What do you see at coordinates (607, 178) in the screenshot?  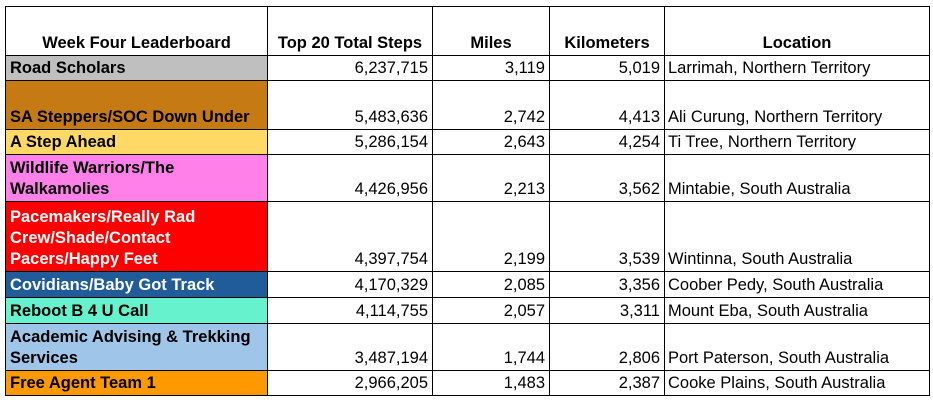 I see `km-cell: 3,562` at bounding box center [607, 178].